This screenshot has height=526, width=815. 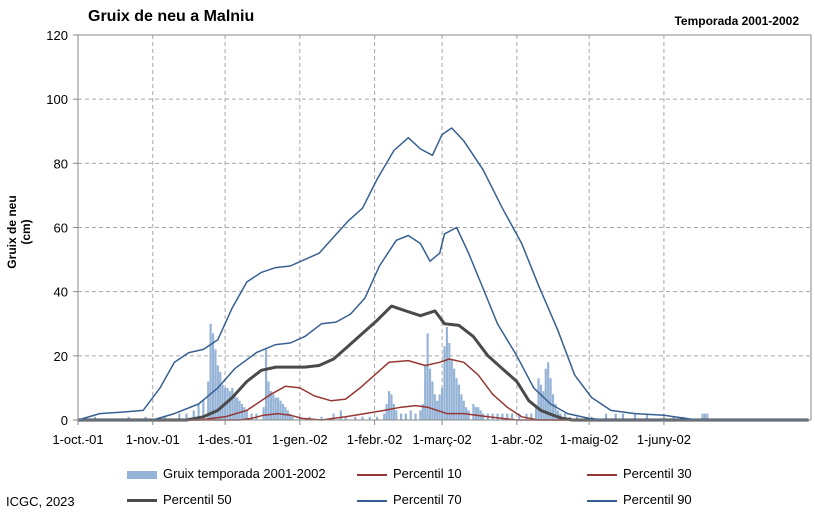 What do you see at coordinates (602, 500) in the screenshot?
I see `legend-swatch-p90` at bounding box center [602, 500].